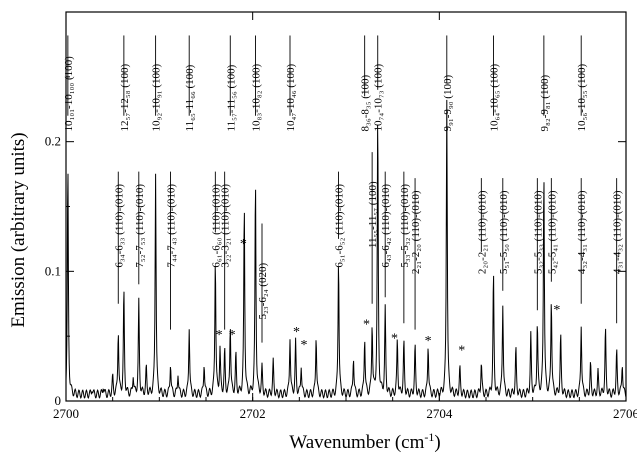  I want to click on x-tick-label-2: 2704, so click(439, 413).